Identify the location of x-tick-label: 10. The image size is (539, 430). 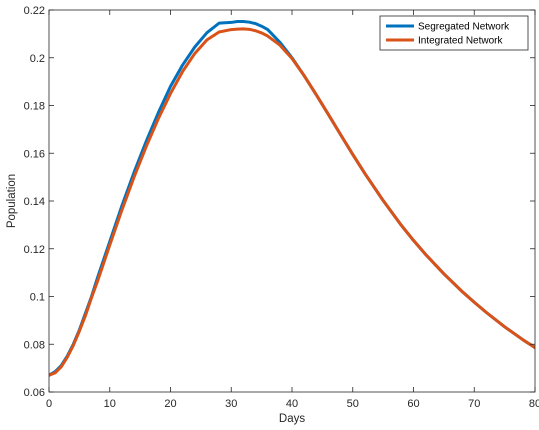
(110, 404).